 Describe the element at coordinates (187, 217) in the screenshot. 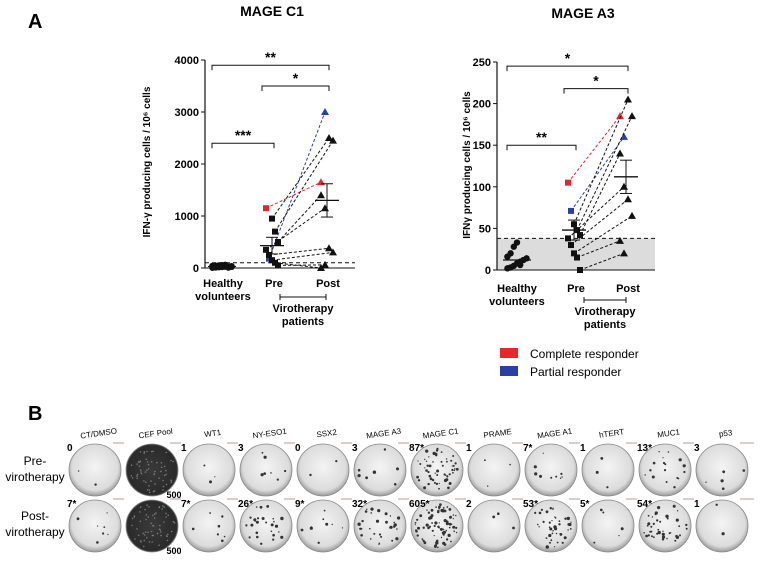

I see `y-tick-label: 1000` at that location.